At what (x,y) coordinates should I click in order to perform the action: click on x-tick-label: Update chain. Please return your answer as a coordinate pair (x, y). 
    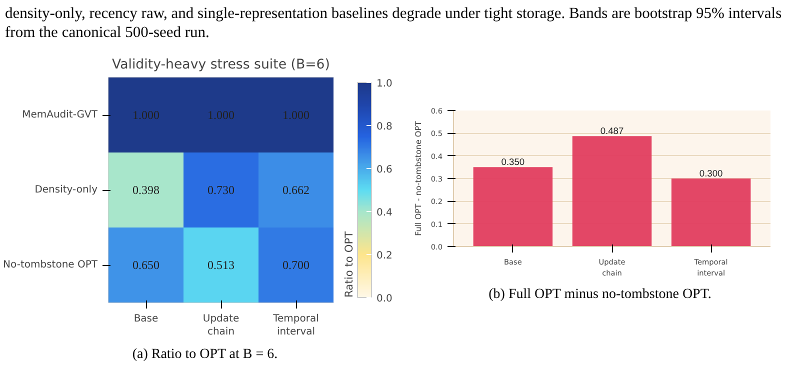
    Looking at the image, I should click on (221, 326).